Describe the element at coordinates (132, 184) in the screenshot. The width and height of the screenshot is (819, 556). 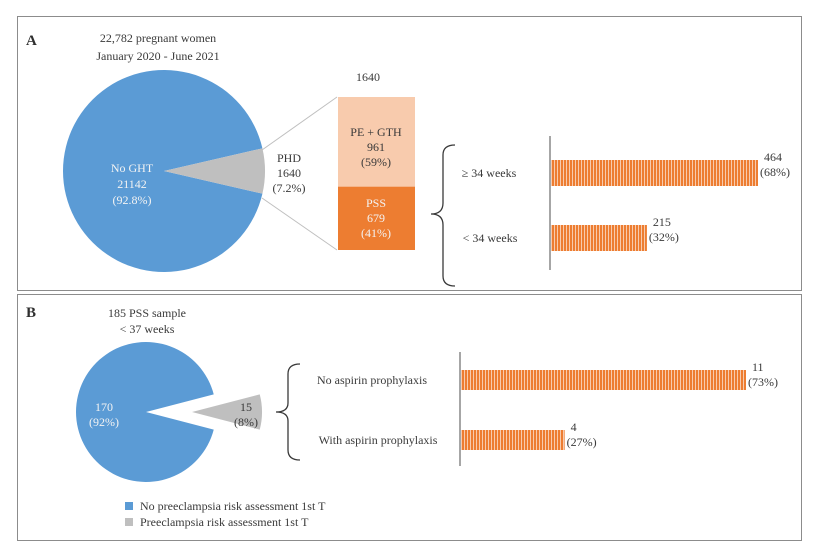
I see `pie-a-blue-label-2: 21142` at that location.